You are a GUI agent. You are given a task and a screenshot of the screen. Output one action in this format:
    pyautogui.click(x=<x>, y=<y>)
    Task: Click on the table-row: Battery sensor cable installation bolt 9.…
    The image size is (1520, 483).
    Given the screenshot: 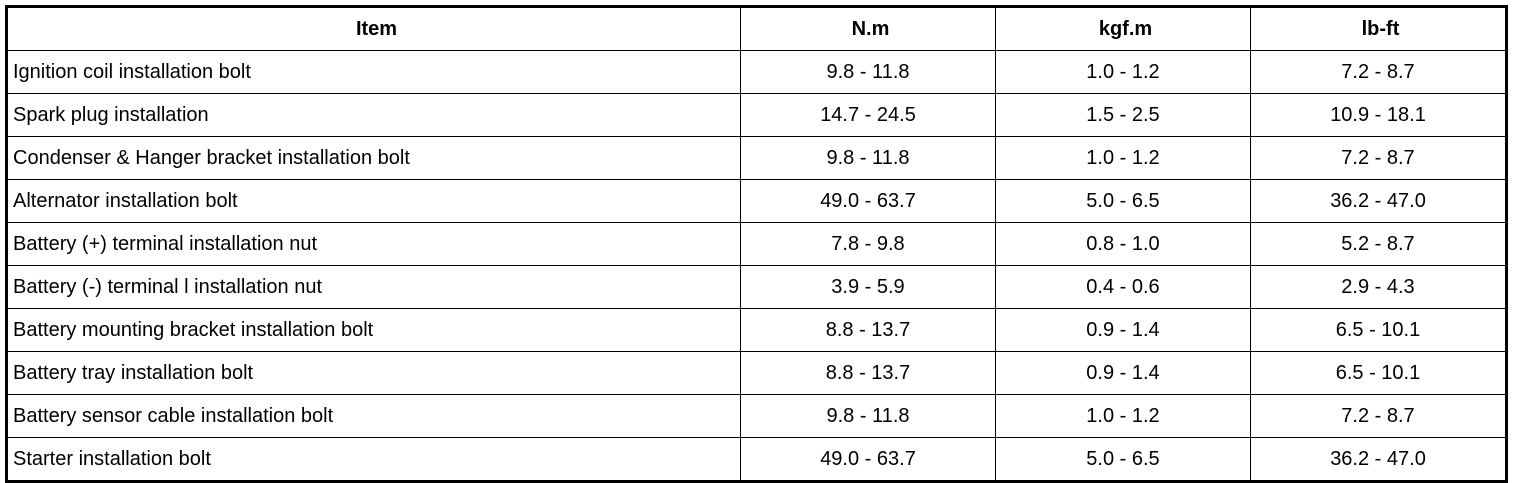 What is the action you would take?
    pyautogui.click(x=756, y=416)
    